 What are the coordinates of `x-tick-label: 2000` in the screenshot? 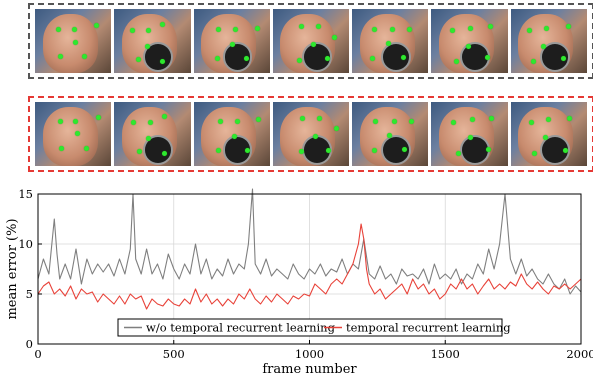 It's located at (579, 354).